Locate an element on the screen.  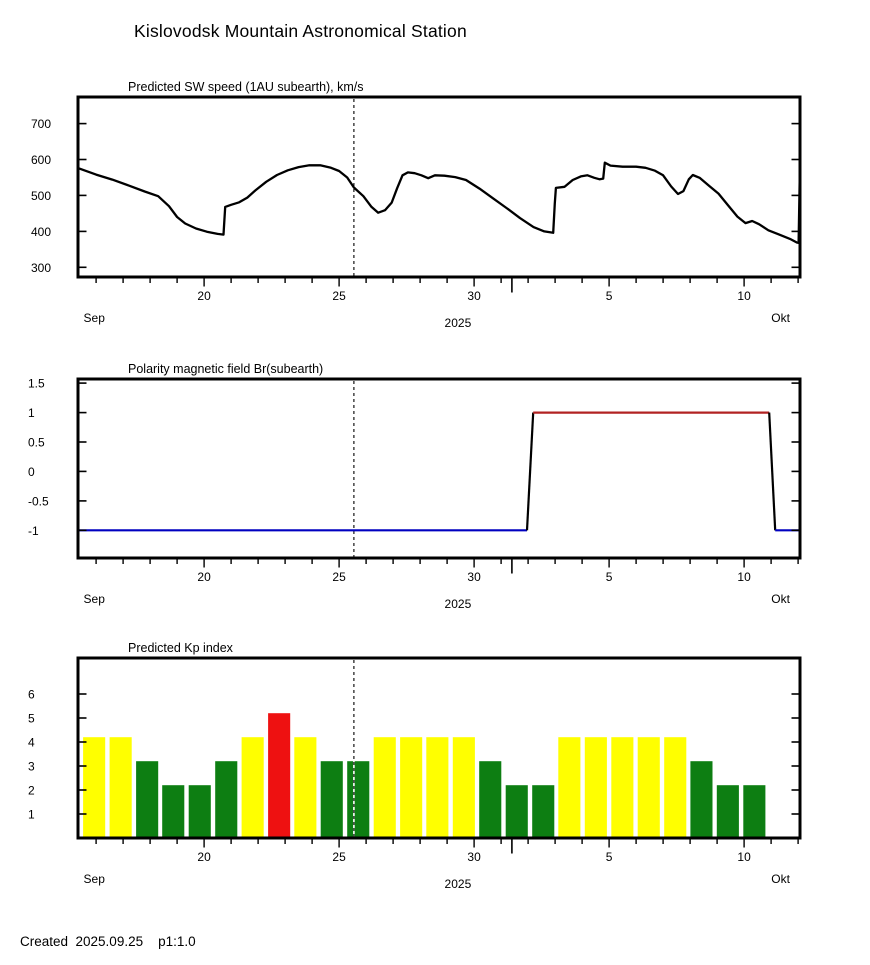
y-tick-label: 400 is located at coordinates (41, 232).